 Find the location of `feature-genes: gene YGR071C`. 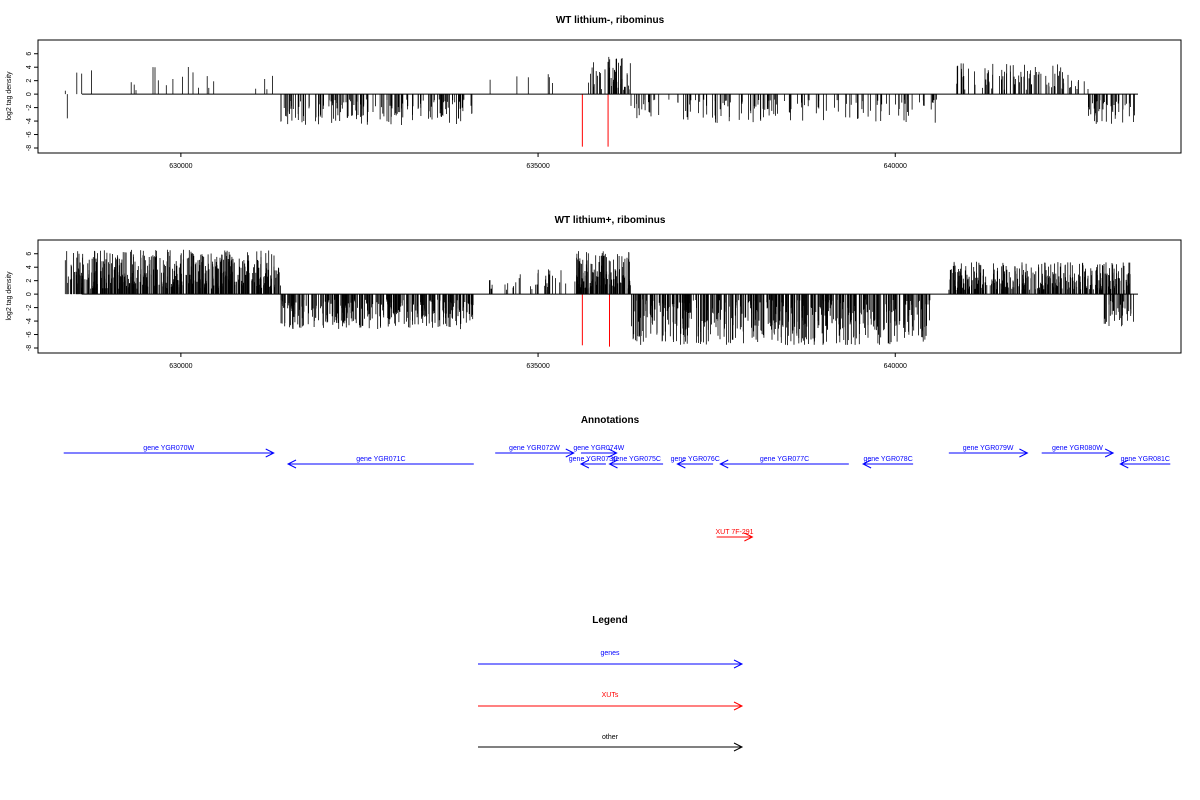

feature-genes: gene YGR071C is located at coordinates (380, 462).